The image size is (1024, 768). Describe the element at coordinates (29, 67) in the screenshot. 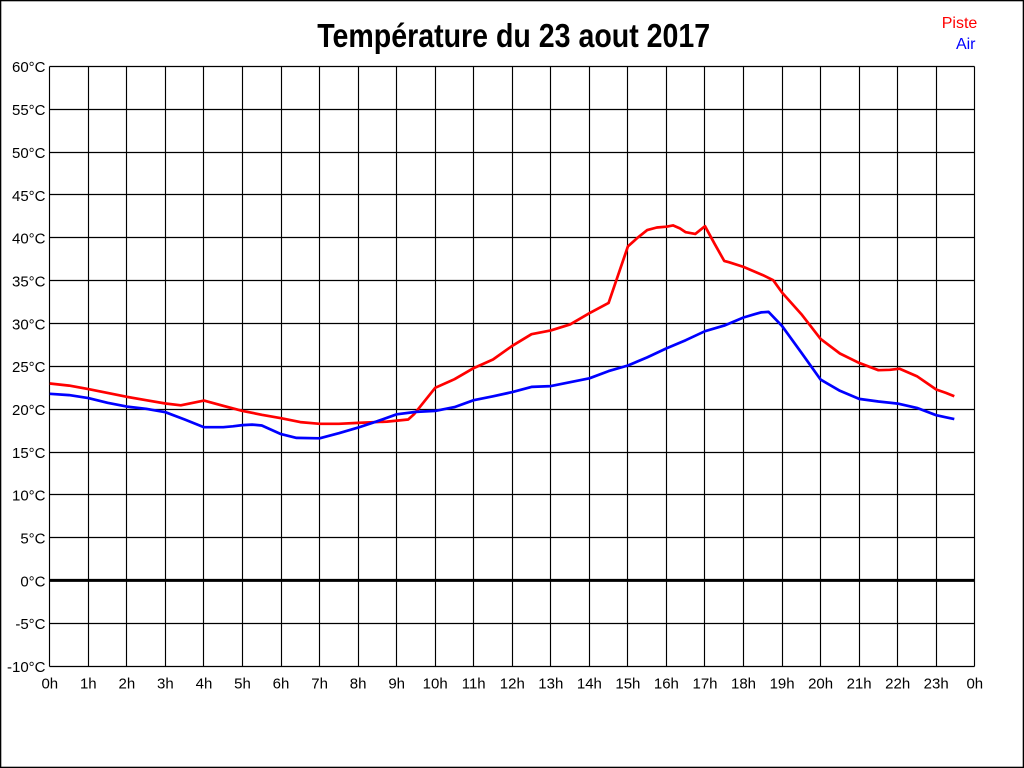

I see `svg-text: 60°C` at that location.